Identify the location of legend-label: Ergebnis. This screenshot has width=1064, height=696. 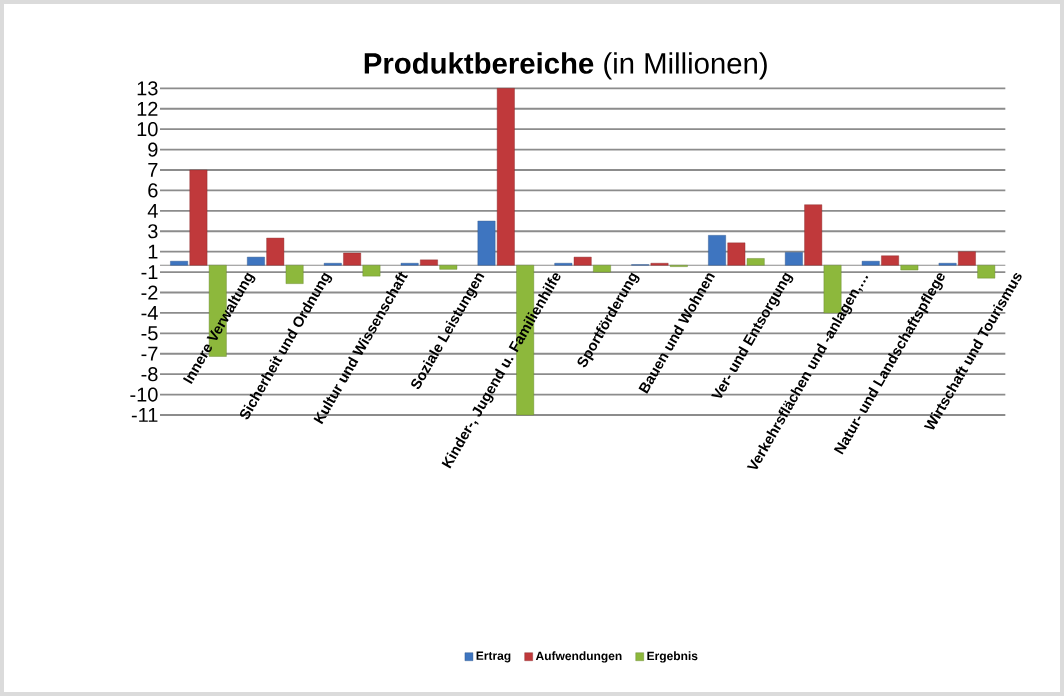
(672, 657).